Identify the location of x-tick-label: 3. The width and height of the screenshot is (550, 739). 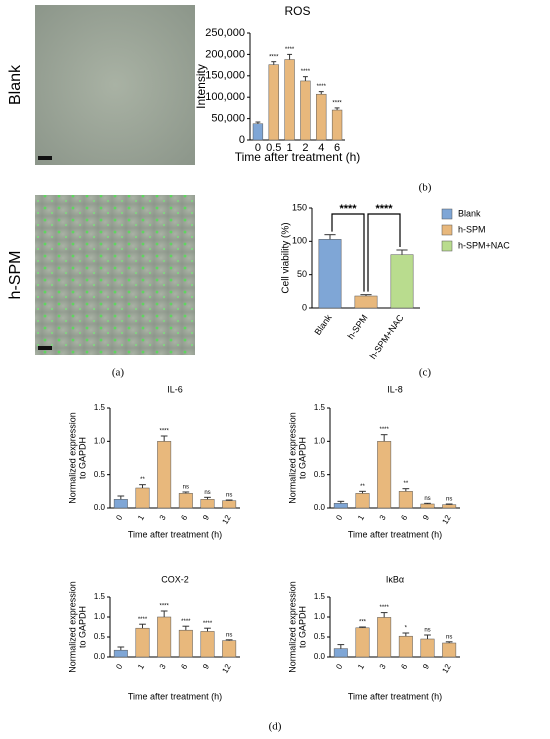
(163, 517).